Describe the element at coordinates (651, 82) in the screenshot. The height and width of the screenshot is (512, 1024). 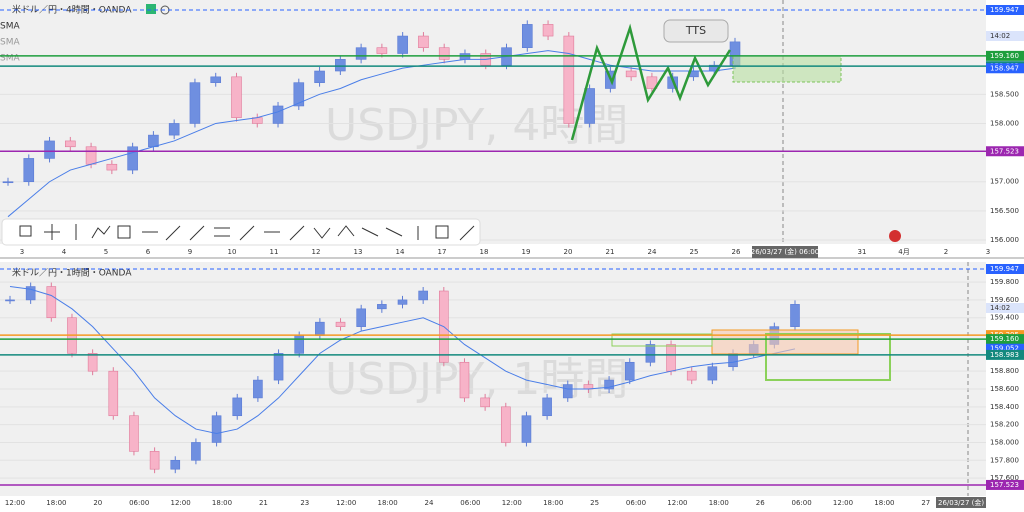
I see `pattern-line` at that location.